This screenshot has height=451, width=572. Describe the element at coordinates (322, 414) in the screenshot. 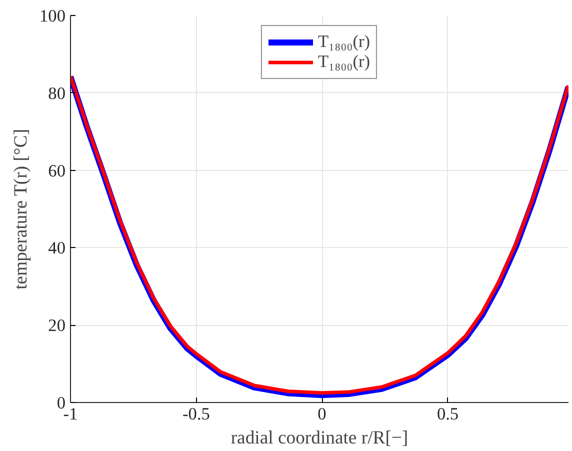

I see `x-tick-label: 0` at that location.